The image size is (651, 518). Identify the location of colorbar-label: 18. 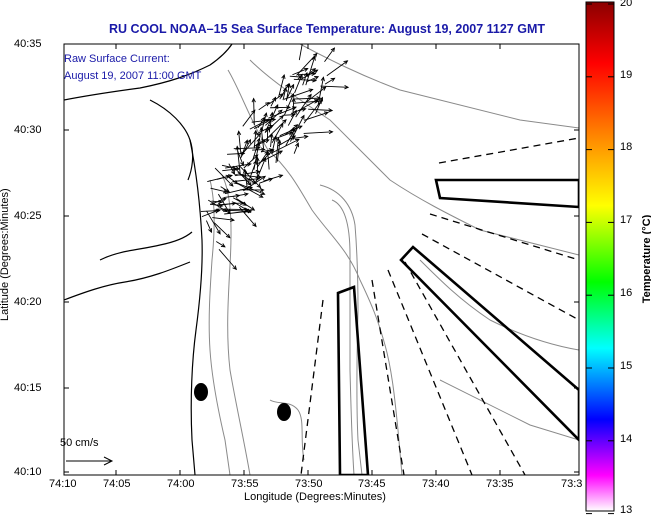
(626, 147).